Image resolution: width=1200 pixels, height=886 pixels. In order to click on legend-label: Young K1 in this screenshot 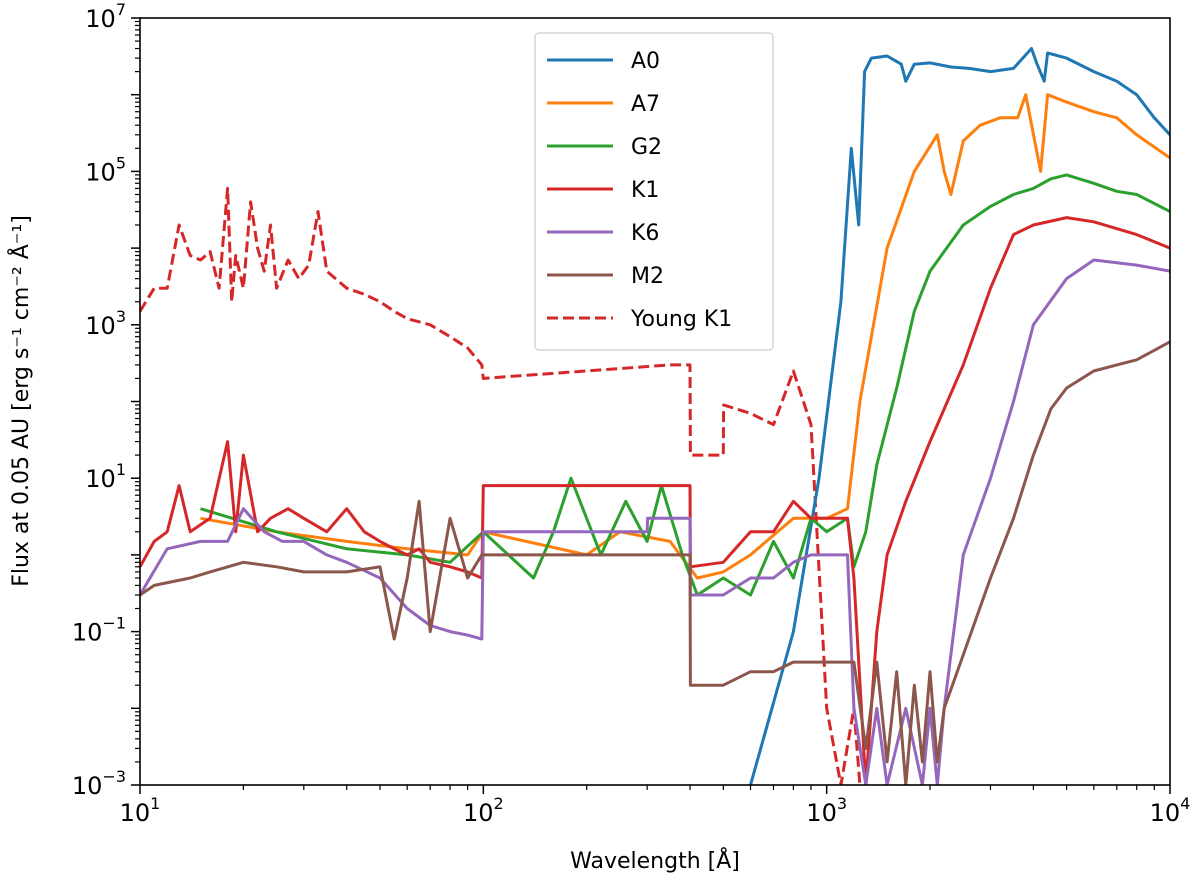, I will do `click(681, 319)`.